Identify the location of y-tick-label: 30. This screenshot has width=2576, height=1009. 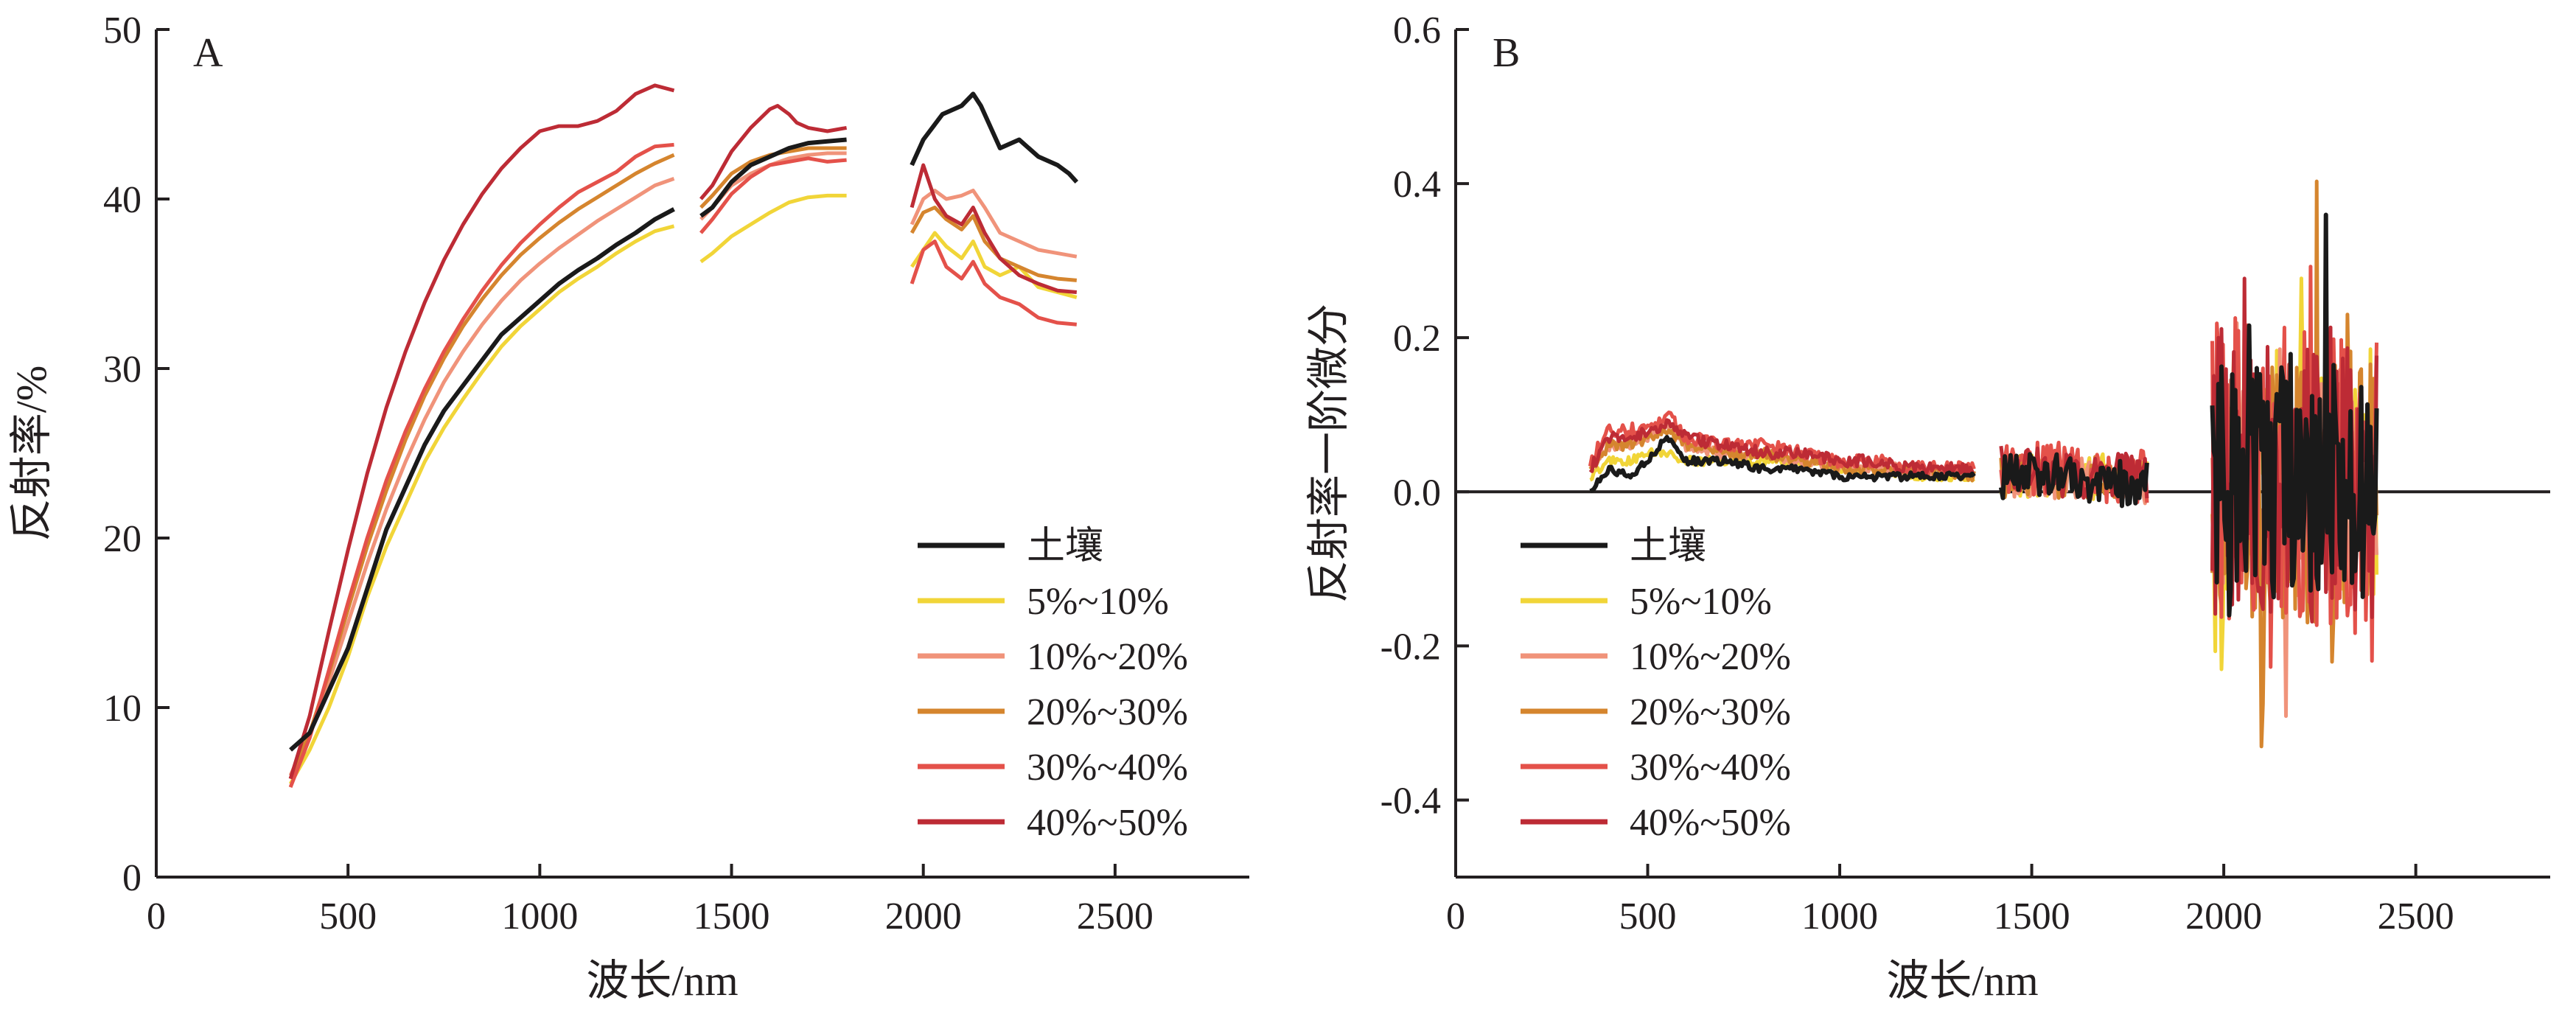
(122, 370).